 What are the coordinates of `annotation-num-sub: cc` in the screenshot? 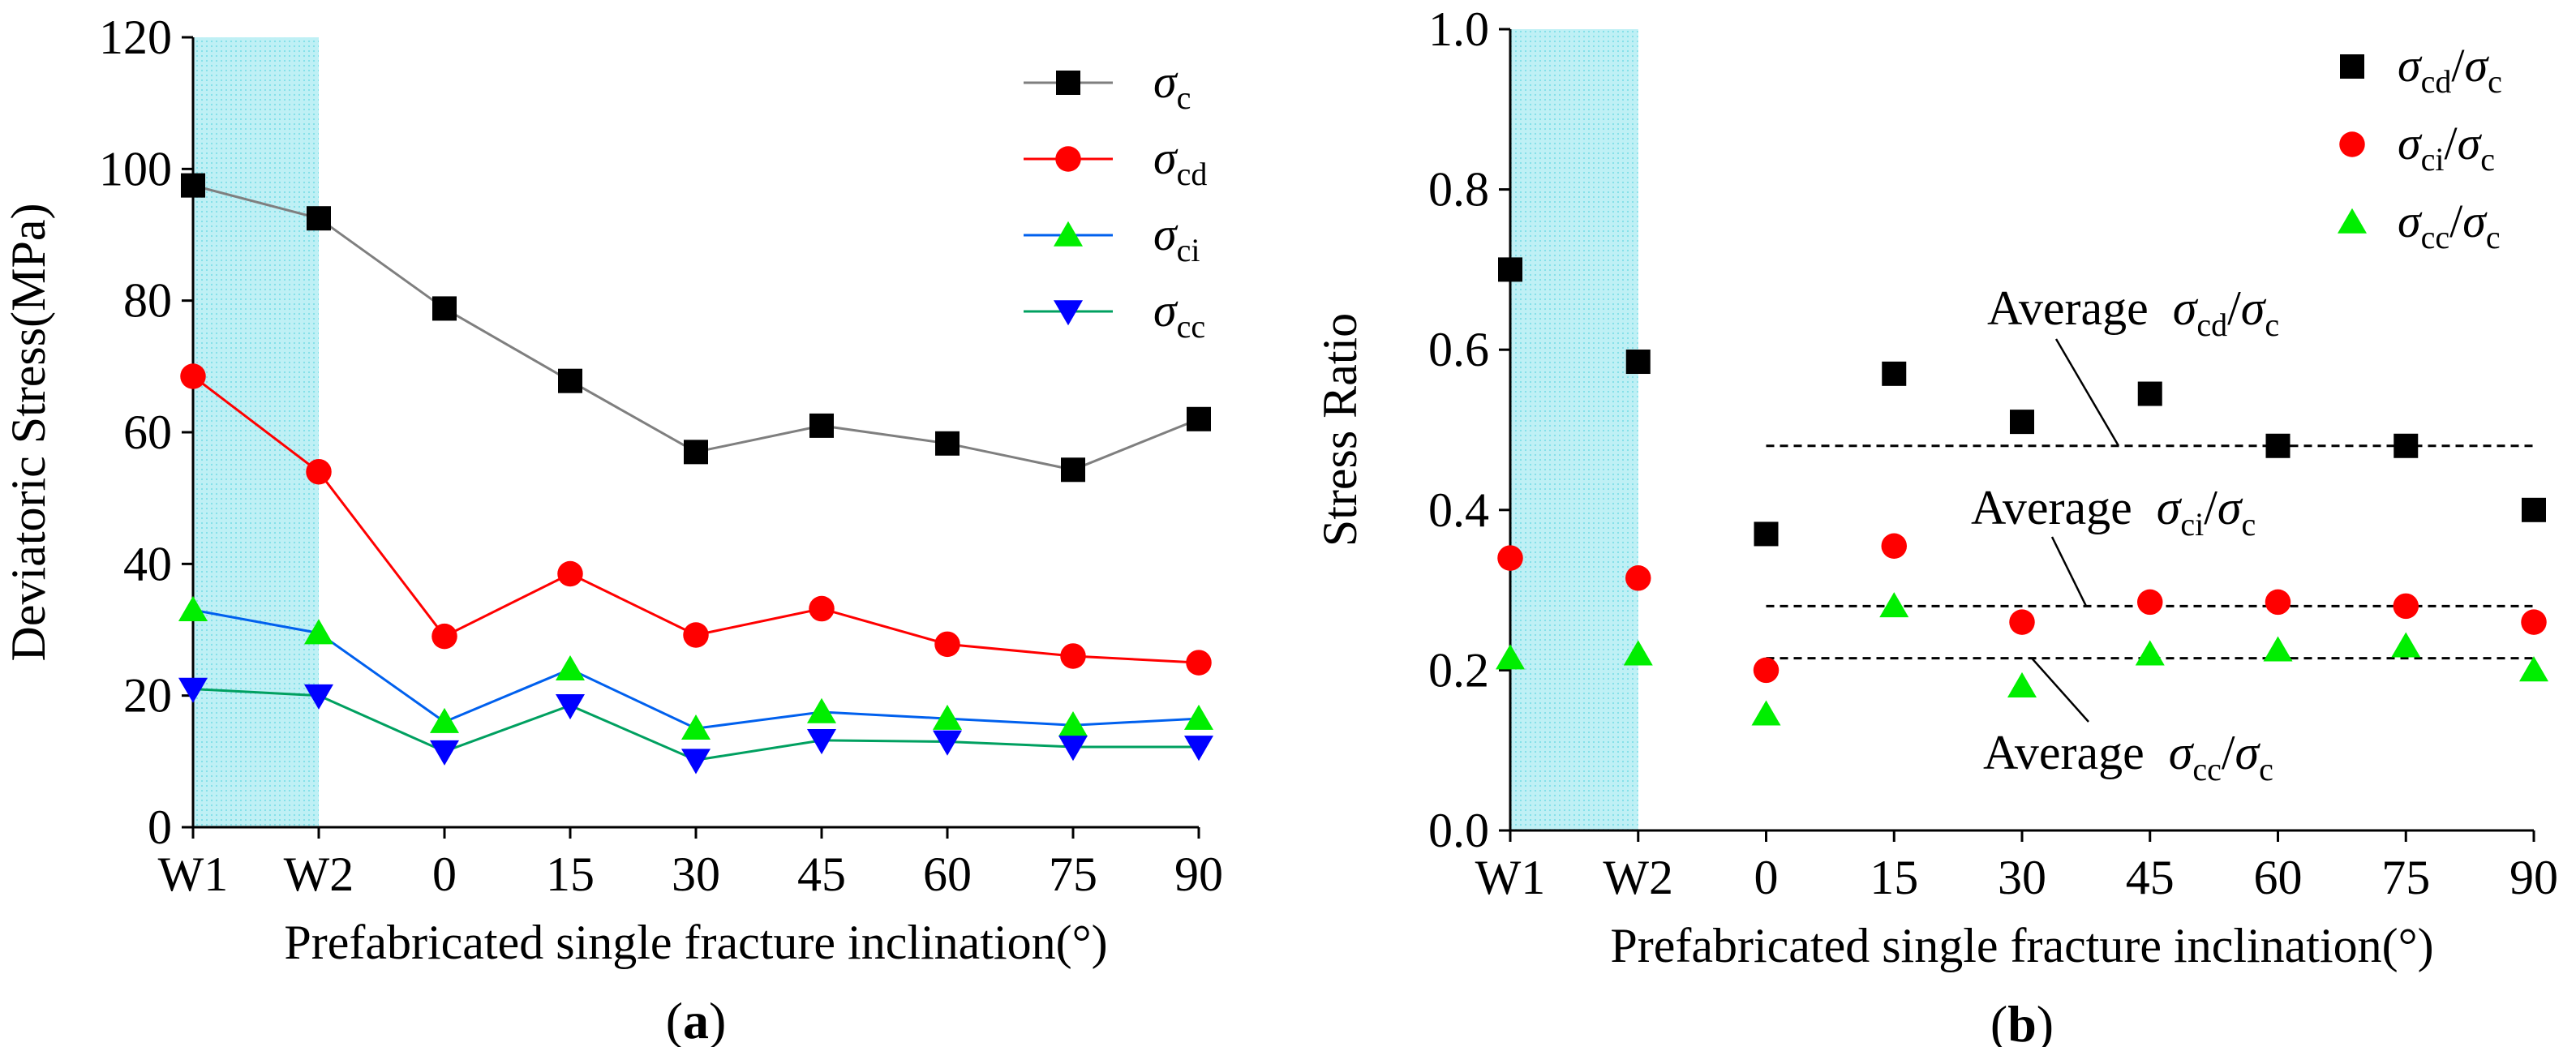 It's located at (2207, 769).